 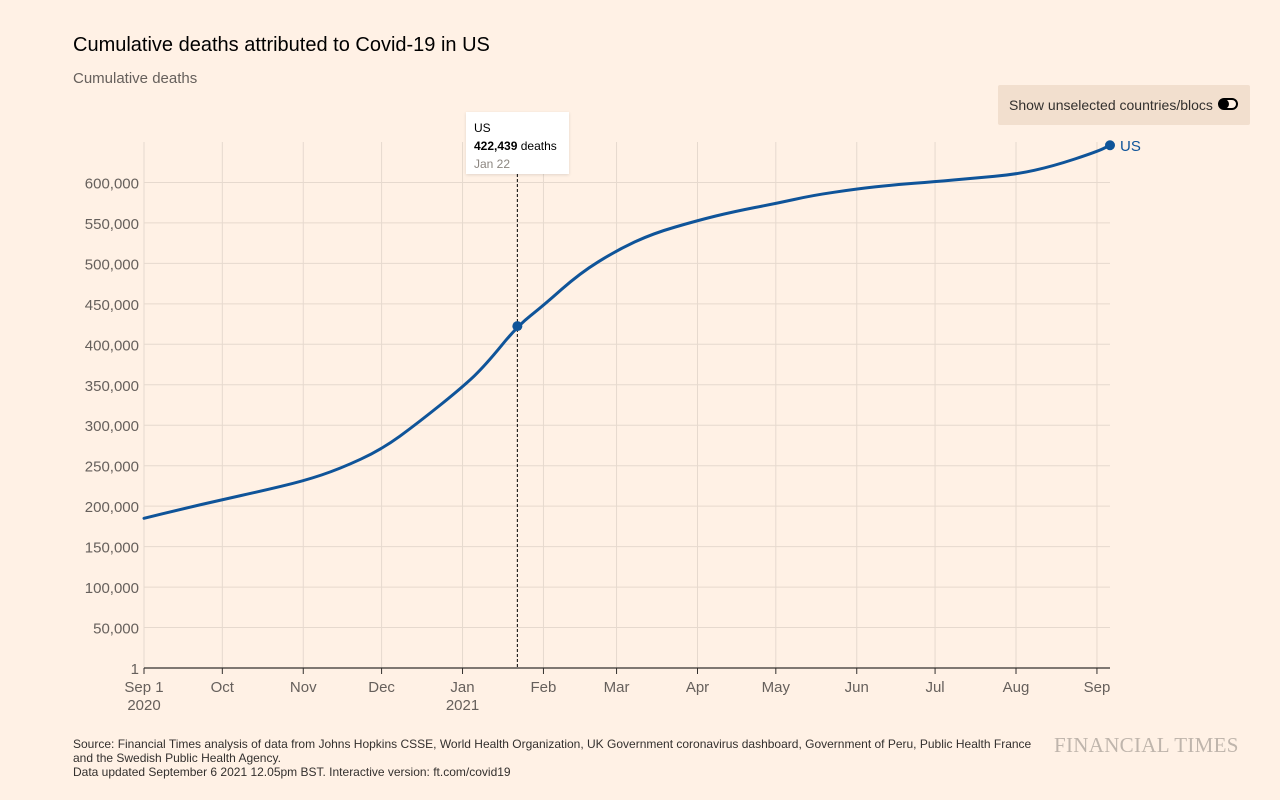 What do you see at coordinates (1224, 104) in the screenshot?
I see `toggle-knob` at bounding box center [1224, 104].